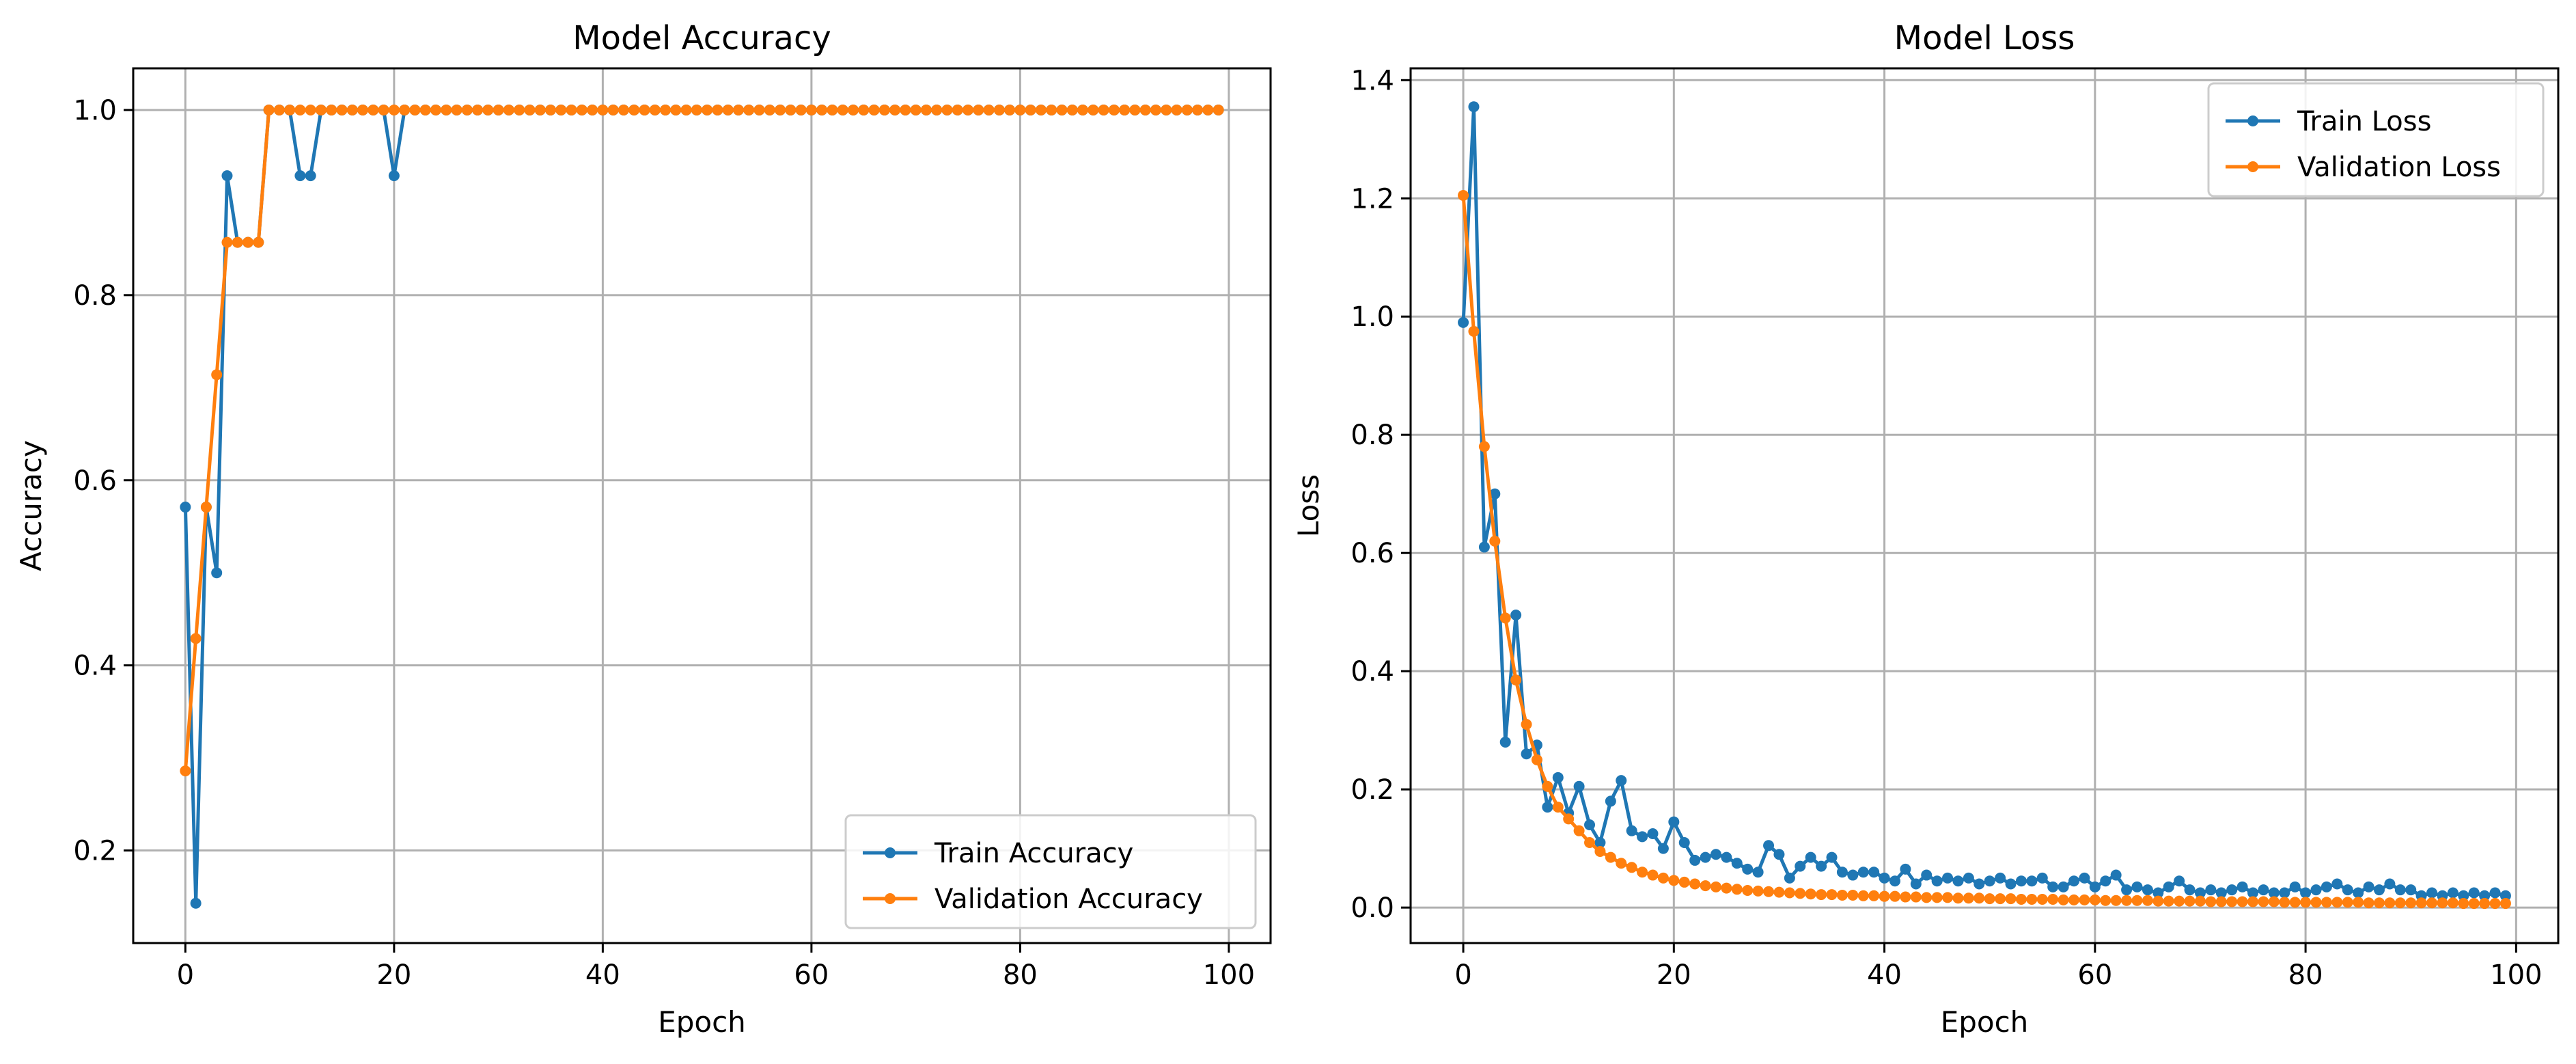  What do you see at coordinates (186, 975) in the screenshot?
I see `x-tick-label: 0` at bounding box center [186, 975].